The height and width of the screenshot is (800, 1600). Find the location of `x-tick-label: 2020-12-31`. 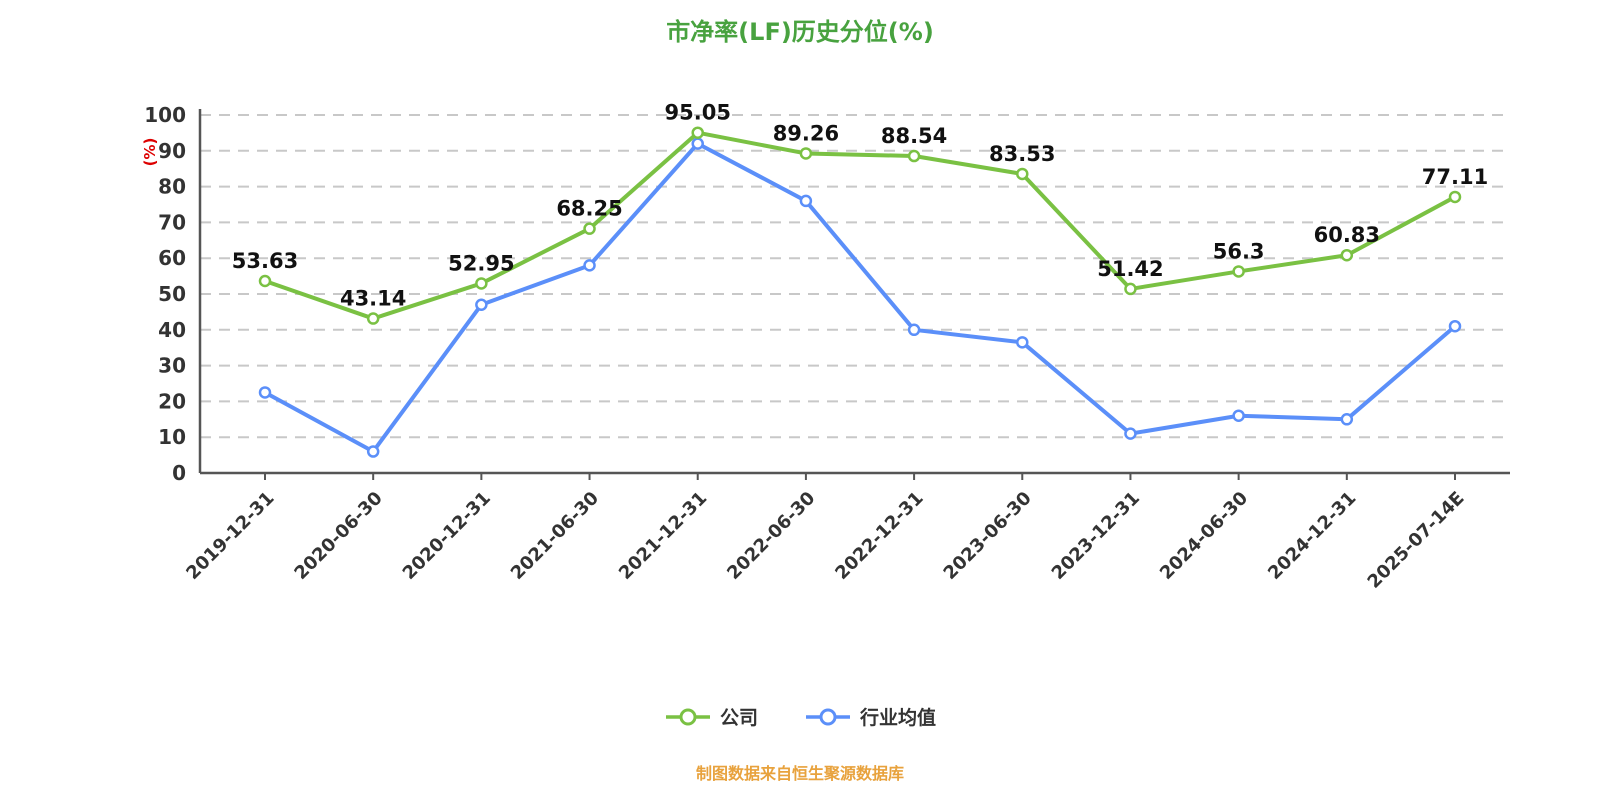

x-tick-label: 2020-12-31 is located at coordinates (447, 536).